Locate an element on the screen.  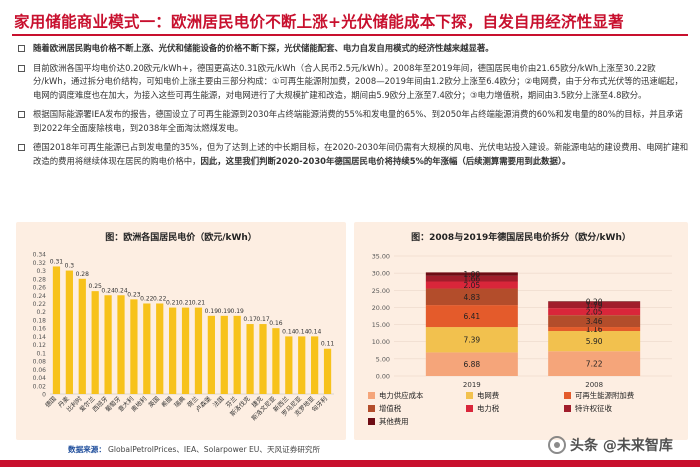
data-label: 0.24 is located at coordinates (121, 290).